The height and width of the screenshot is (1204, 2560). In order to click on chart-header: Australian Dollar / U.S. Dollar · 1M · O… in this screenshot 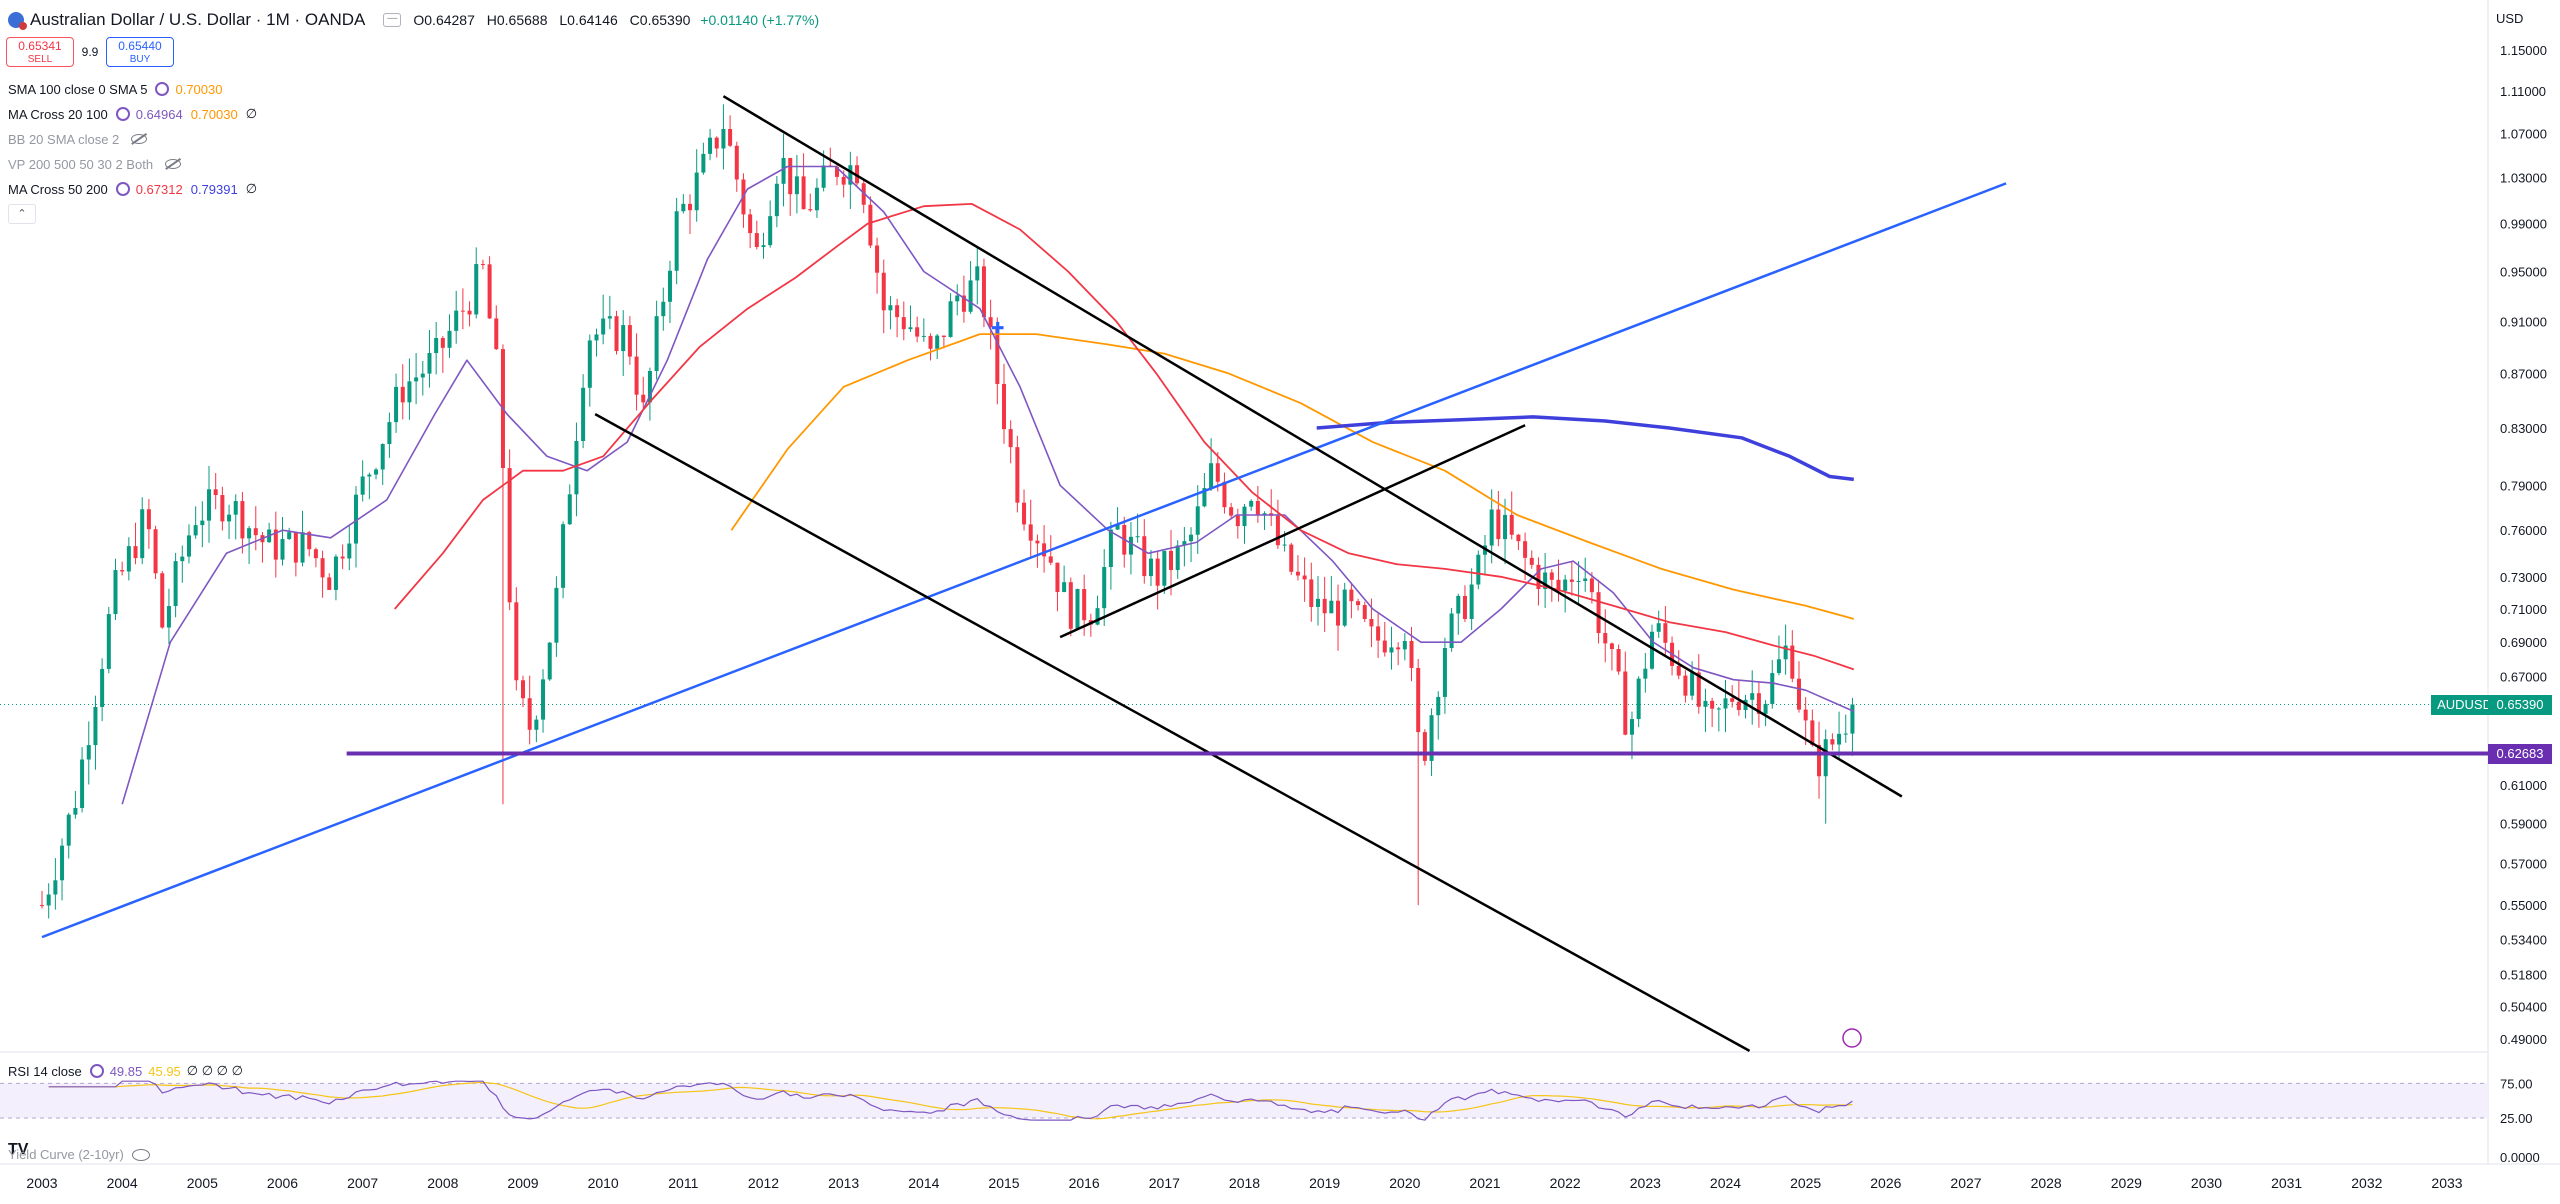, I will do `click(413, 20)`.